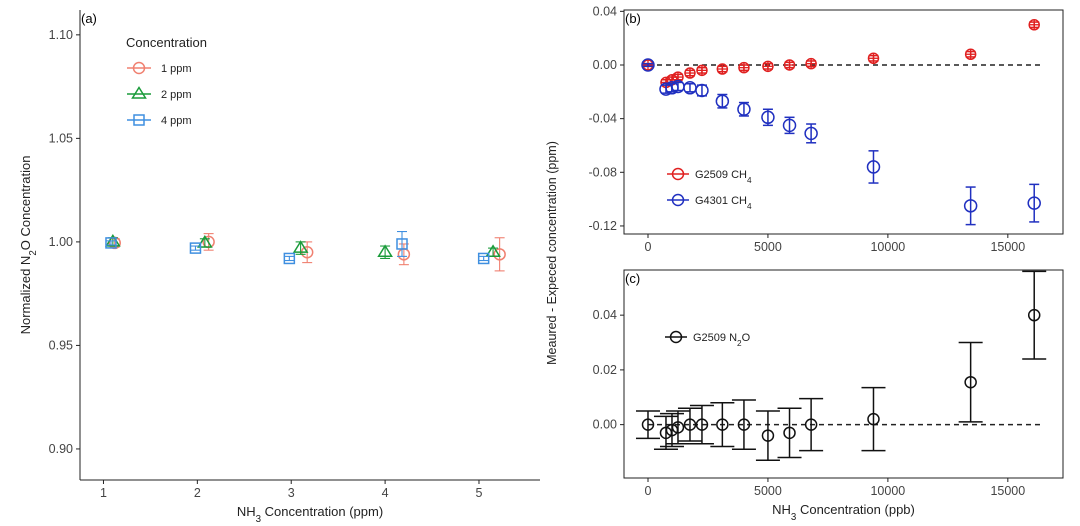 Image resolution: width=1080 pixels, height=526 pixels. I want to click on panel-label: (b), so click(633, 18).